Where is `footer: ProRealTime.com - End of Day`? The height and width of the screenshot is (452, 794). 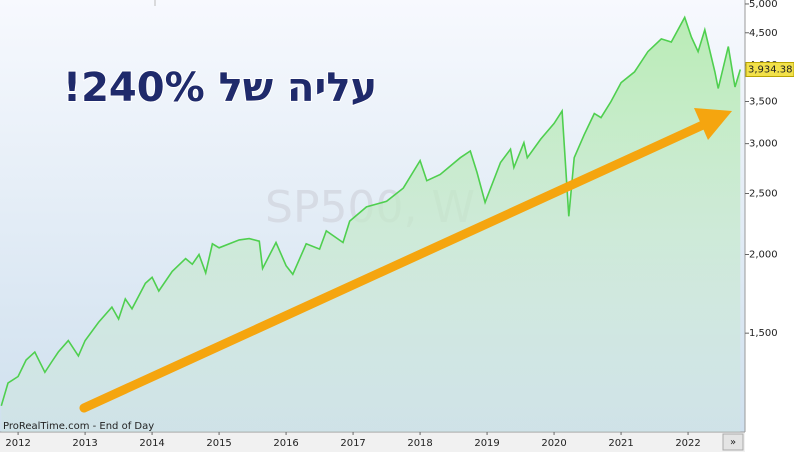 footer: ProRealTime.com - End of Day is located at coordinates (78, 426).